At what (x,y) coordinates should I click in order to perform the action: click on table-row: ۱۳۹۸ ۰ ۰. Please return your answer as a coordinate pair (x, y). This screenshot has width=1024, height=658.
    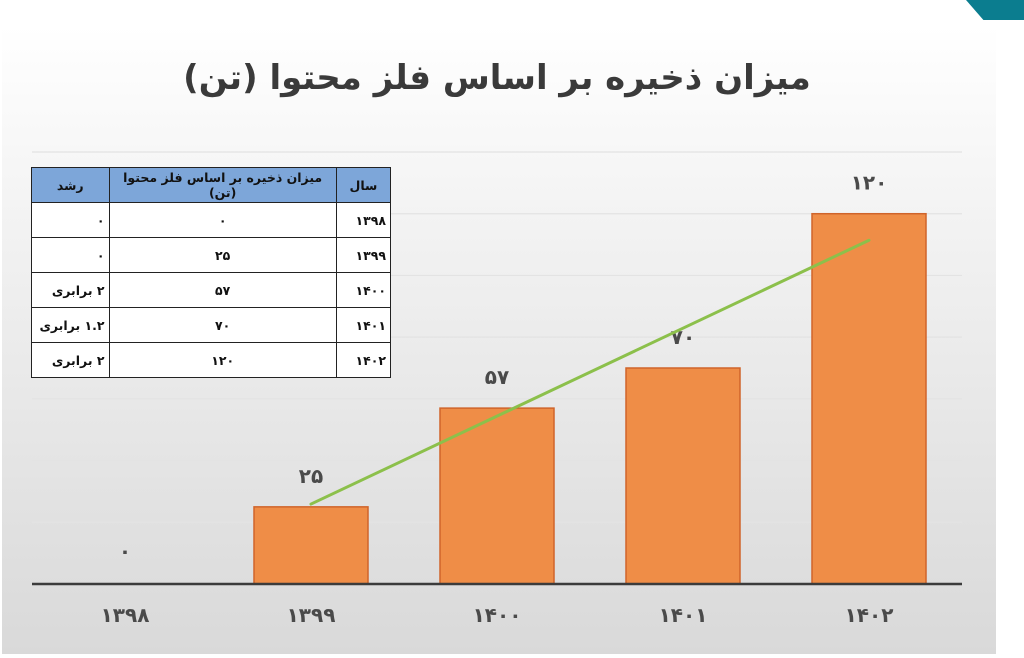
    Looking at the image, I should click on (211, 220).